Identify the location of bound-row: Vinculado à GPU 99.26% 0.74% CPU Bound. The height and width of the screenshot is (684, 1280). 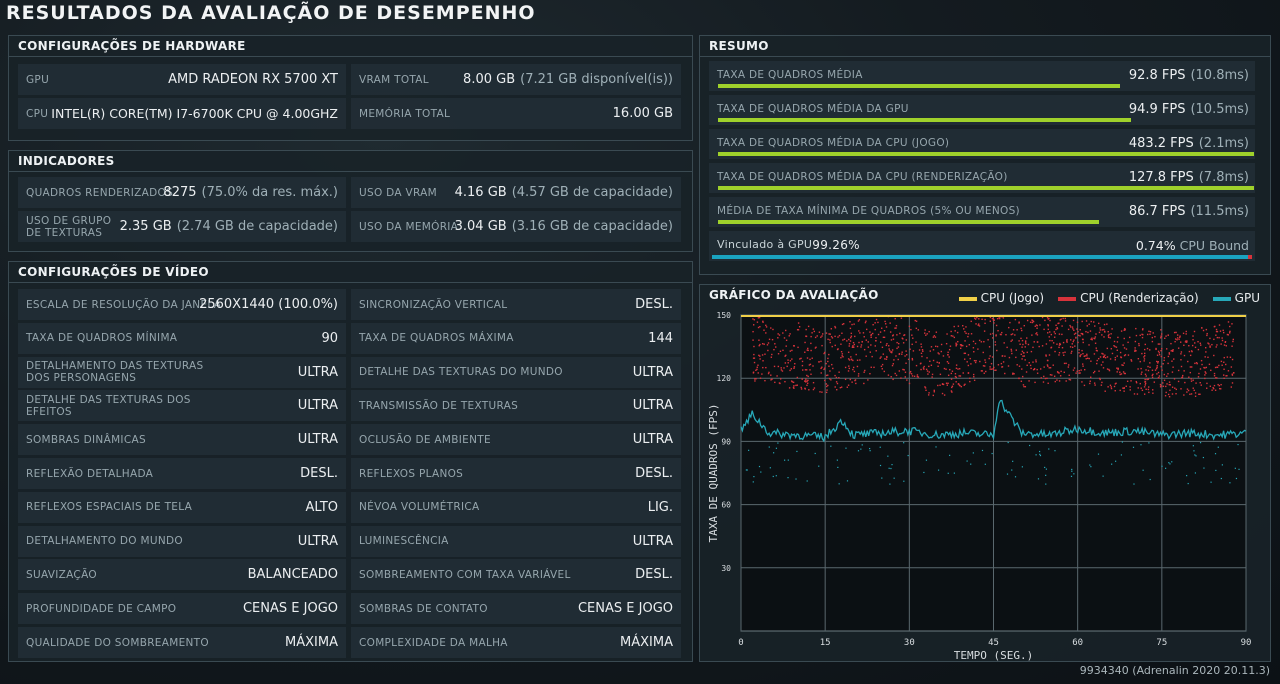
(982, 246).